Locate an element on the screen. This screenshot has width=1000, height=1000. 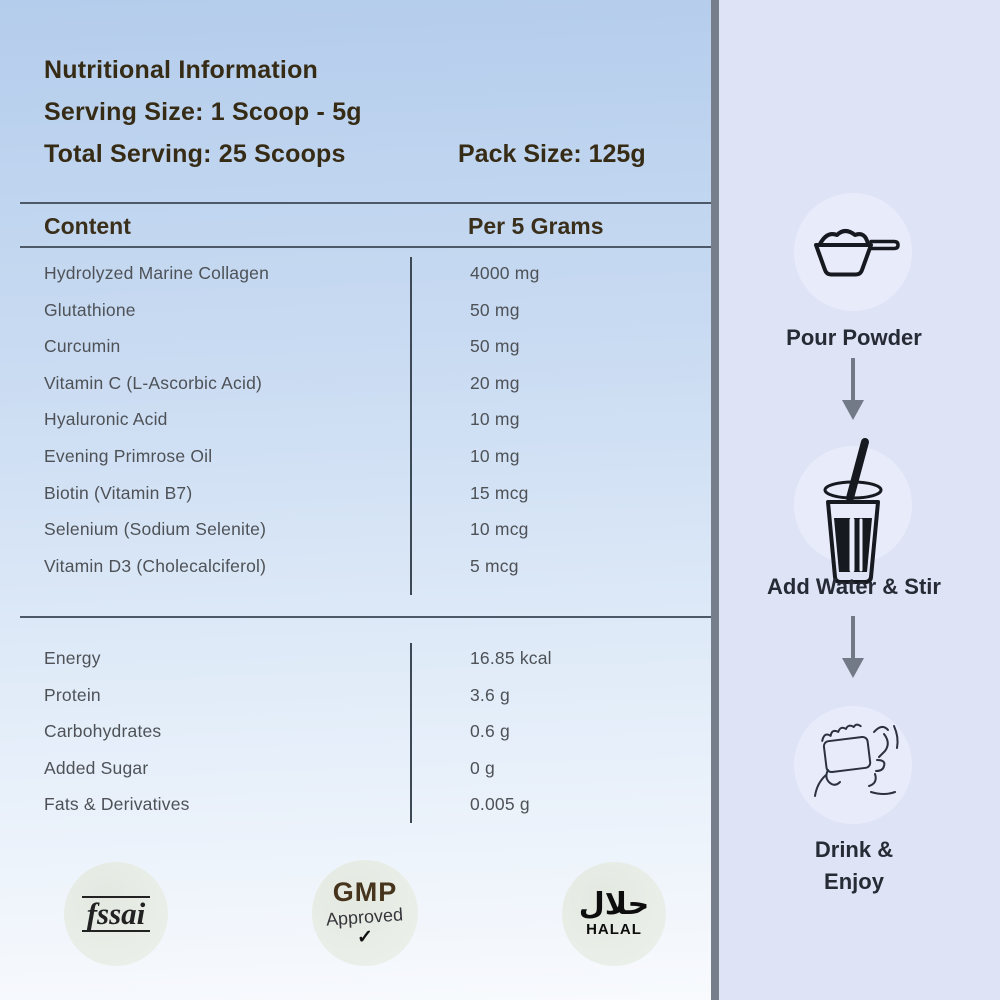
gmp-label: GMP is located at coordinates (365, 891).